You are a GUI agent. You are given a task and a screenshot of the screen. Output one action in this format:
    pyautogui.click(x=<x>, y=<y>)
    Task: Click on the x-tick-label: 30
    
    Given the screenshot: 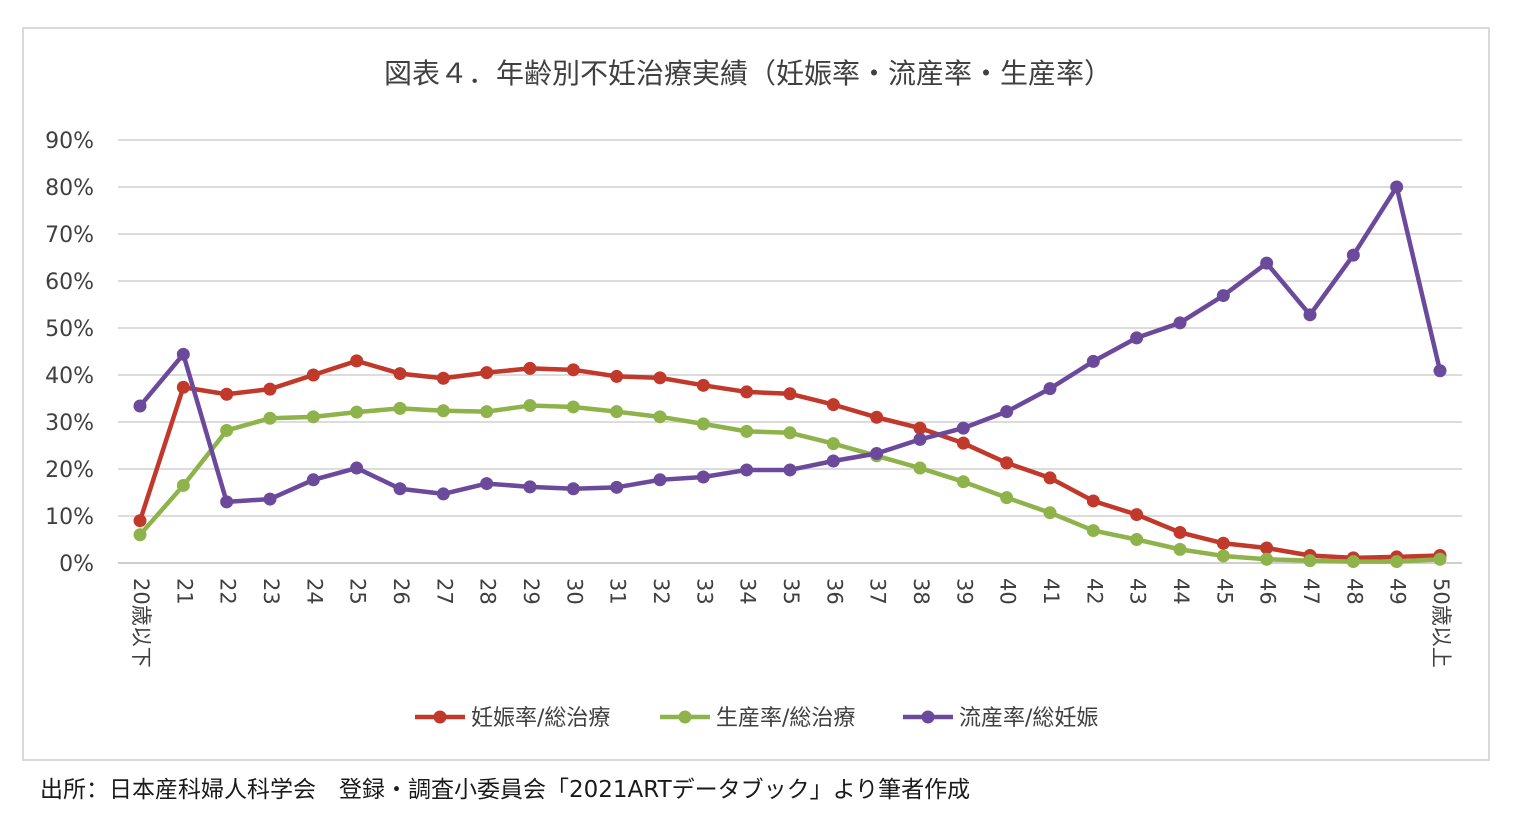 What is the action you would take?
    pyautogui.click(x=574, y=591)
    